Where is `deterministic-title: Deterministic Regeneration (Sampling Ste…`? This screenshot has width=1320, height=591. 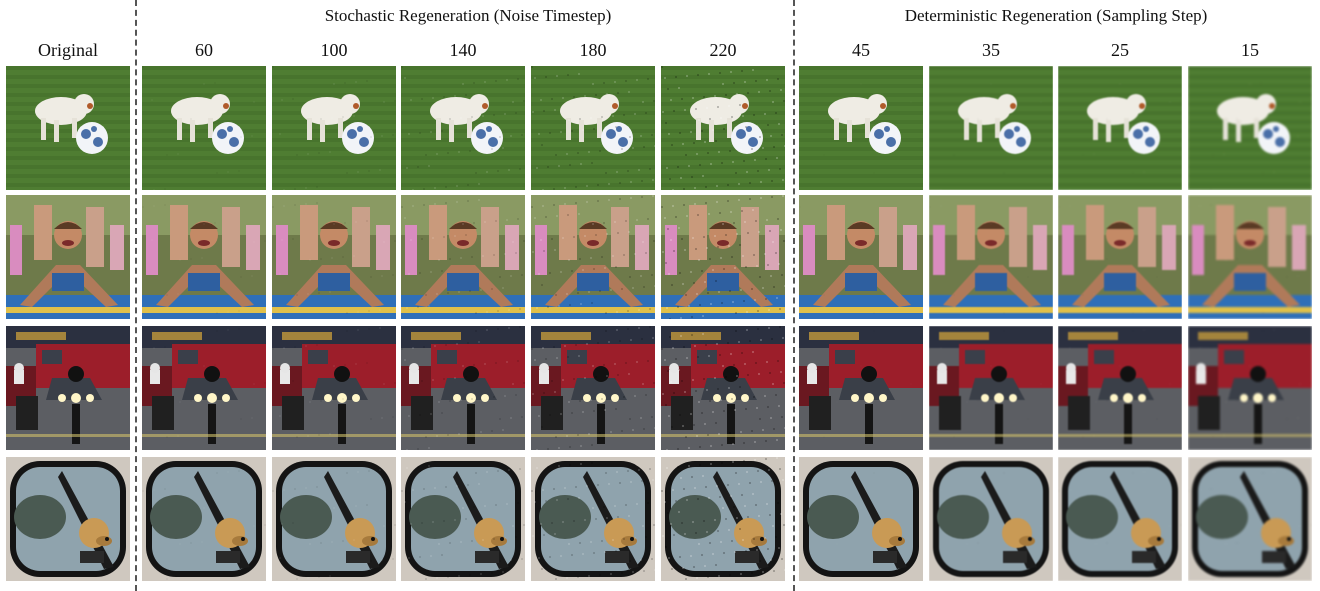 deterministic-title: Deterministic Regeneration (Sampling Ste… is located at coordinates (1056, 15).